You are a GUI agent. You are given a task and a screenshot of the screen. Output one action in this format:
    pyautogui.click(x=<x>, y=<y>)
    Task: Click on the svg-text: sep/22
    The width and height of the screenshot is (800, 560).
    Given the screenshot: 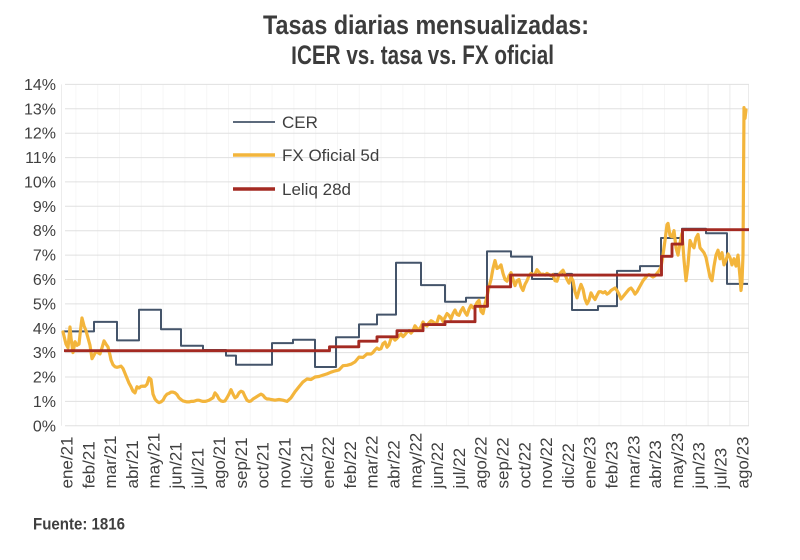 What is the action you would take?
    pyautogui.click(x=503, y=462)
    